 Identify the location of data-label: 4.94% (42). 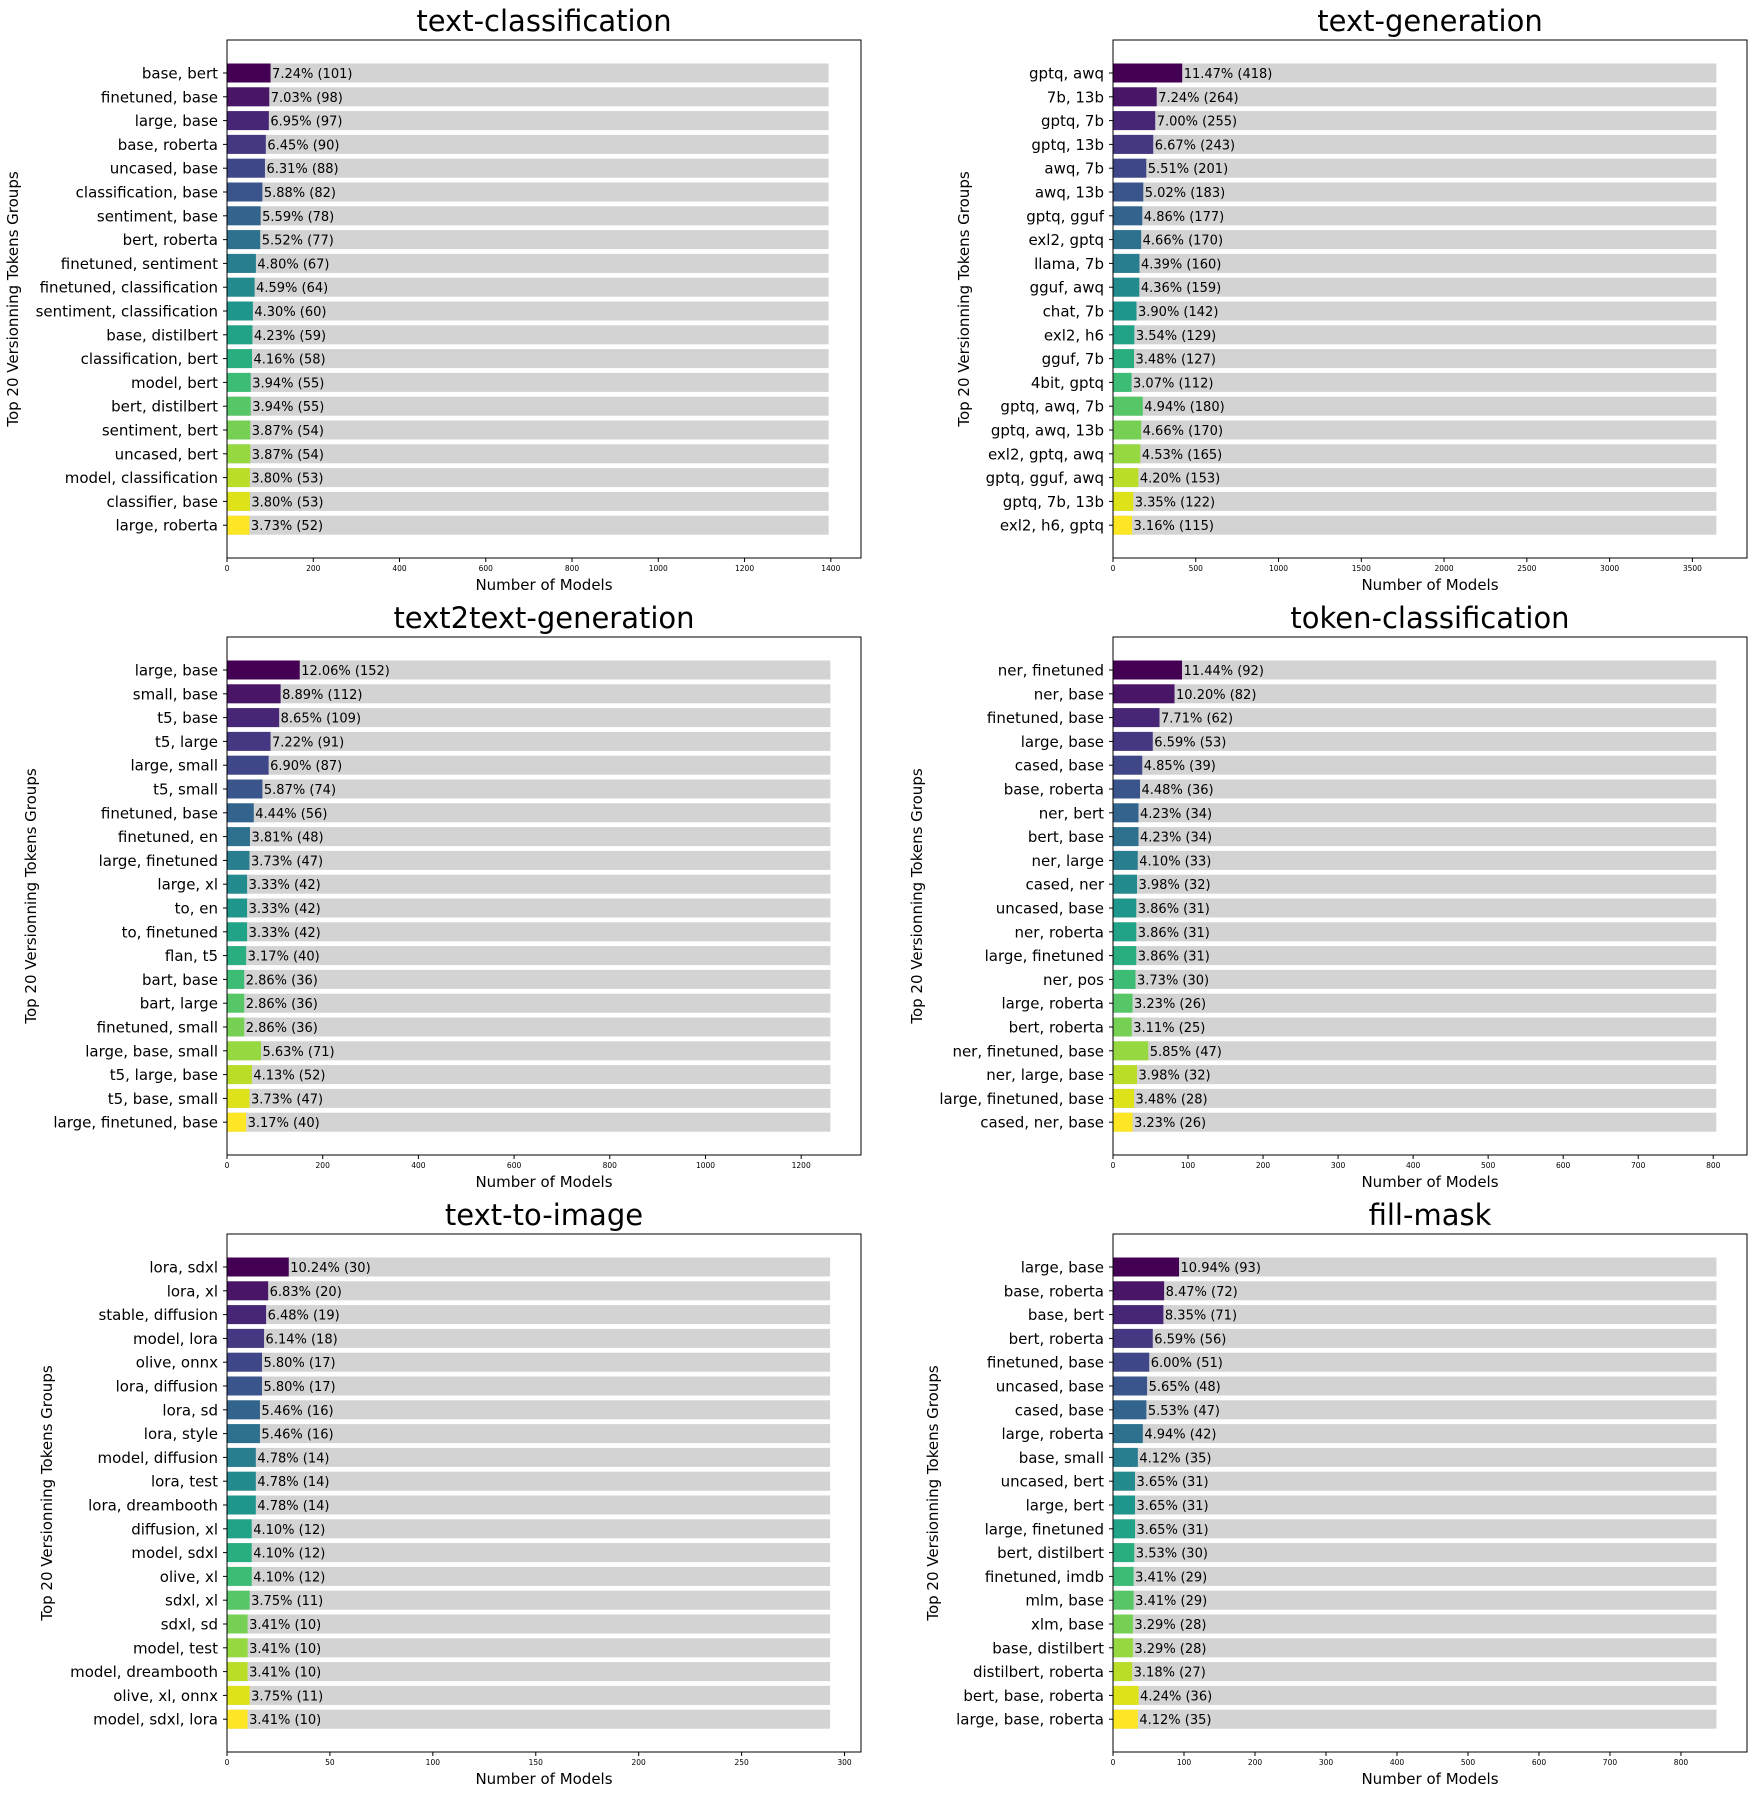
(1180, 1435).